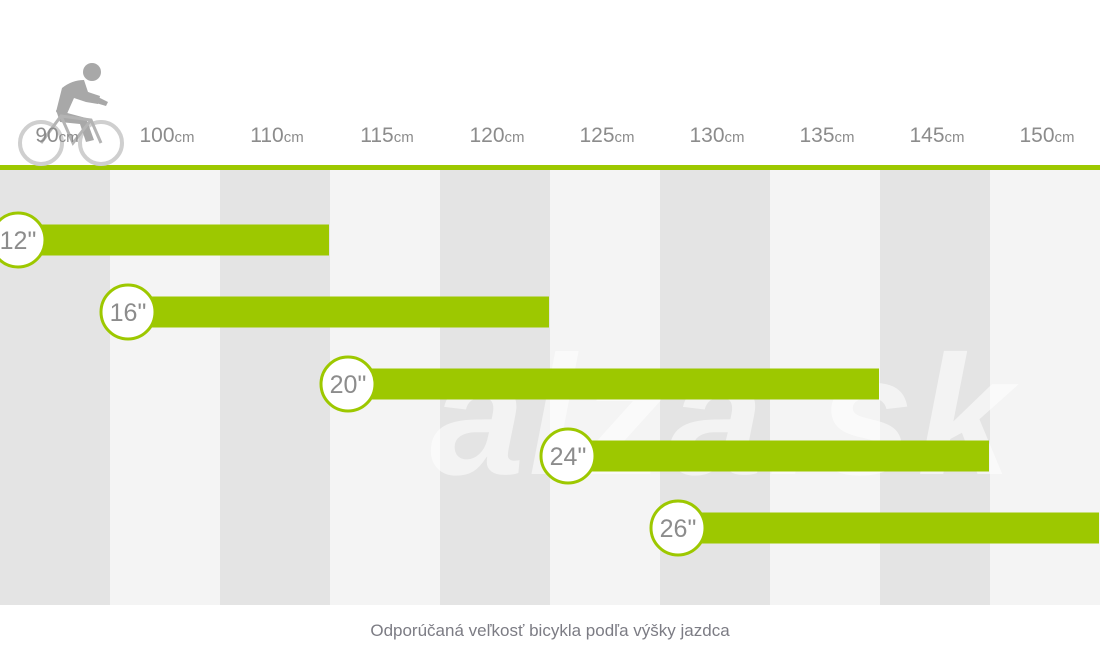  I want to click on size-label: 16", so click(128, 313).